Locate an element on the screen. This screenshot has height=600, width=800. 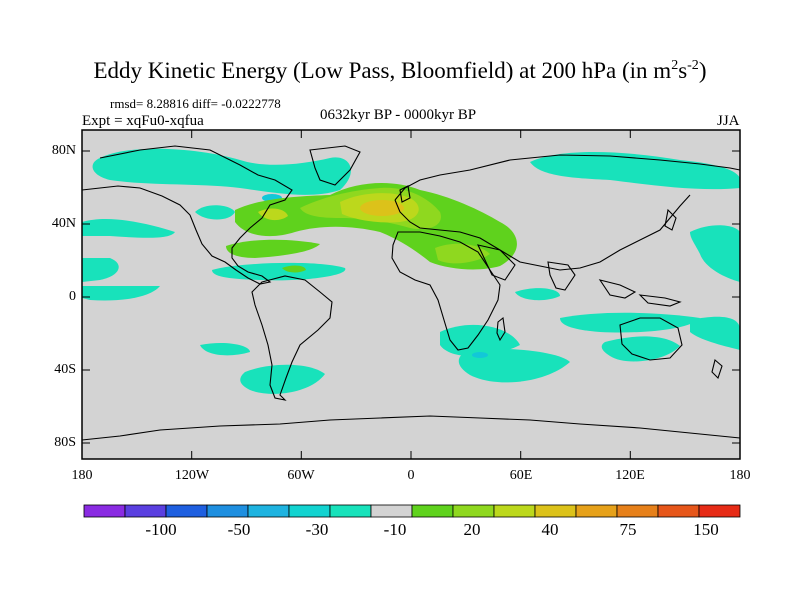
period-label: 0632kyr BP - 0000kyr BP is located at coordinates (398, 115).